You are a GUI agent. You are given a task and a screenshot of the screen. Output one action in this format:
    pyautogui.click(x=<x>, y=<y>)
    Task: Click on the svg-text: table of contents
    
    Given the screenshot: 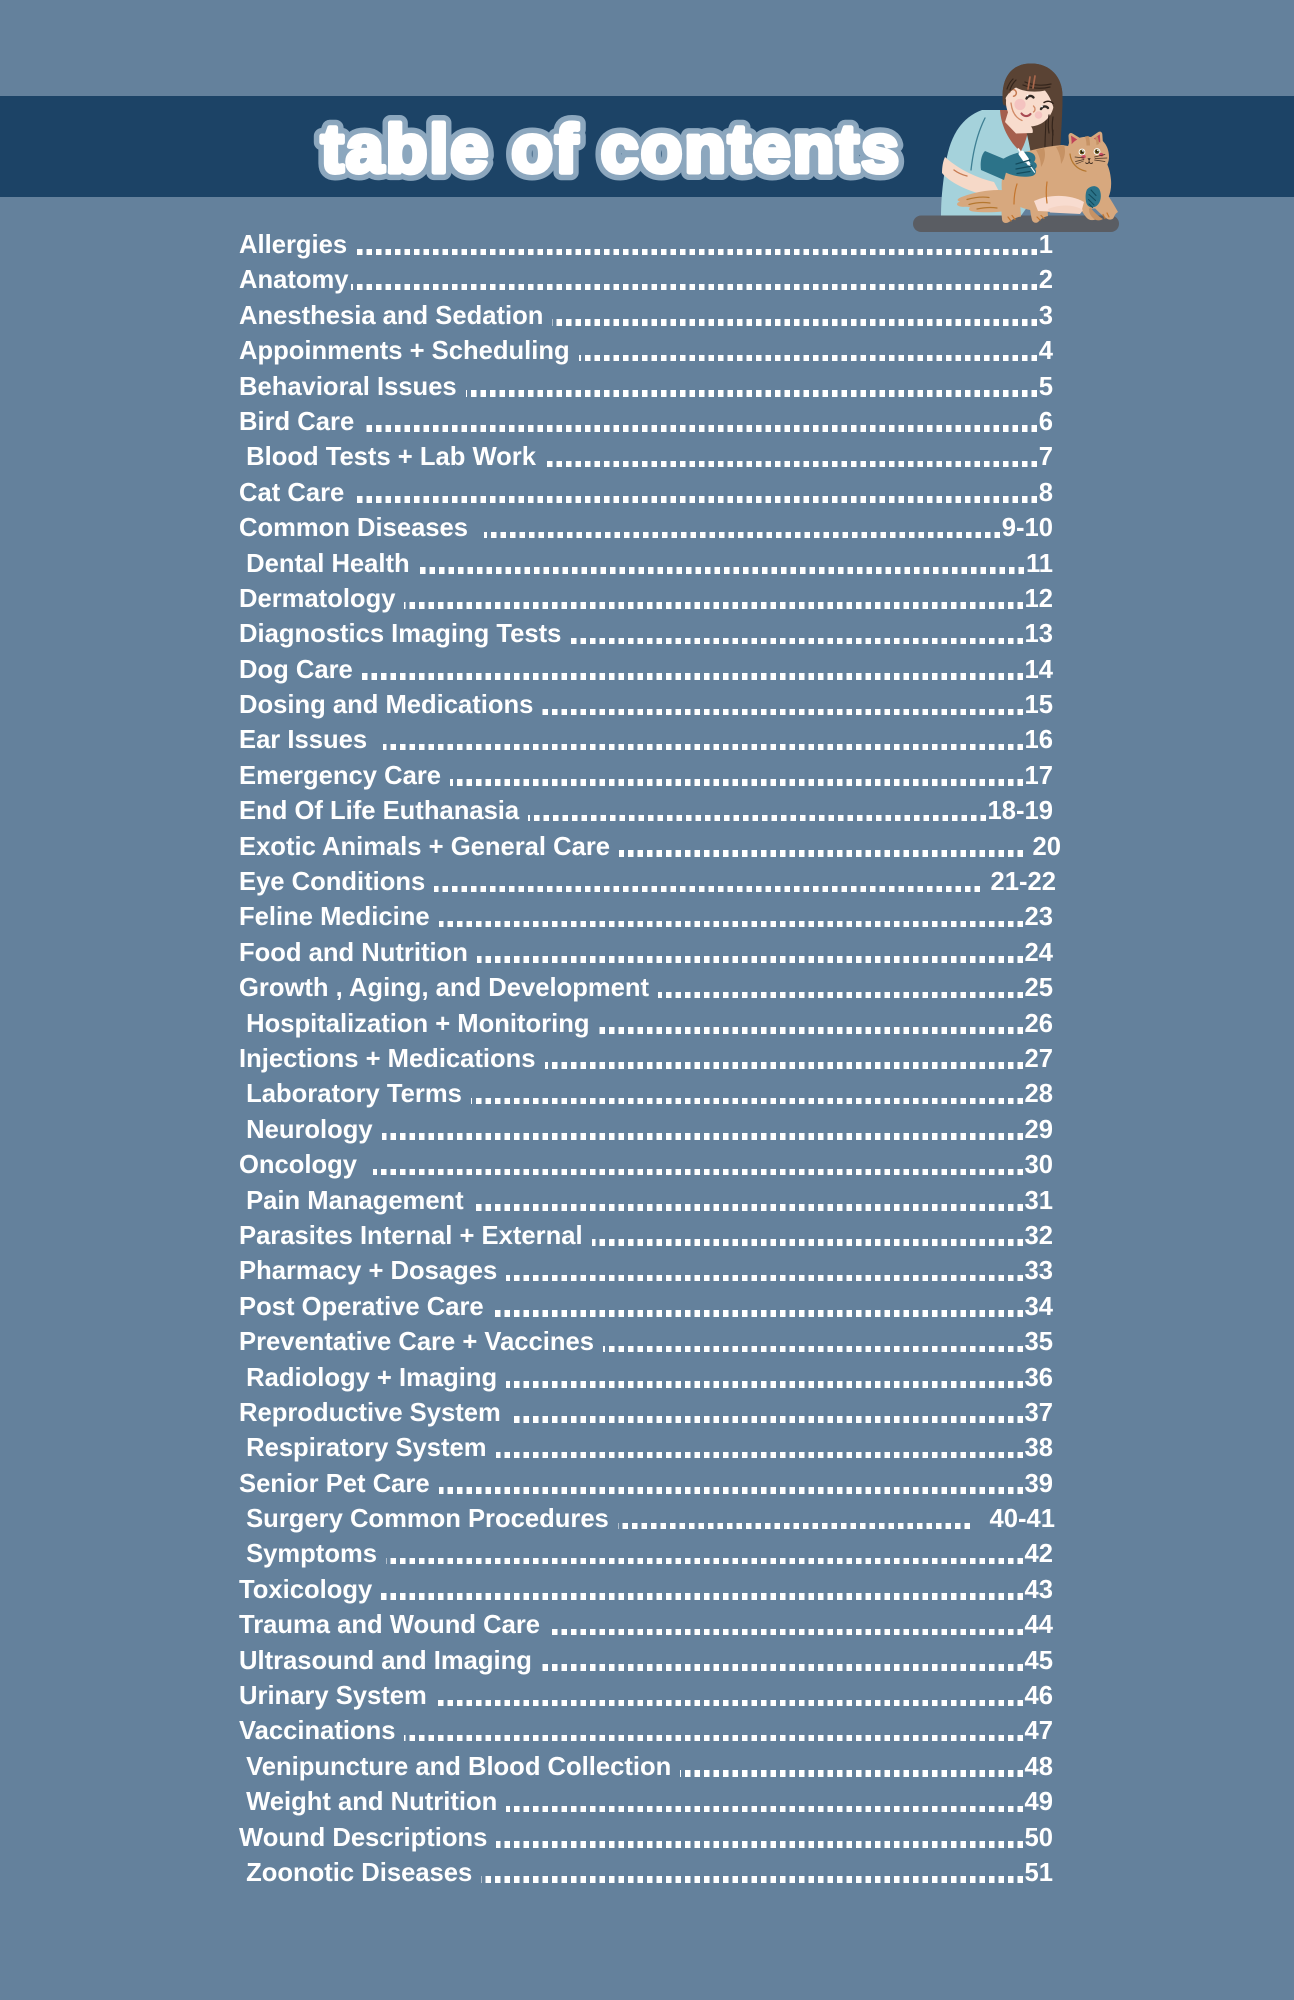 What is the action you would take?
    pyautogui.click(x=610, y=149)
    